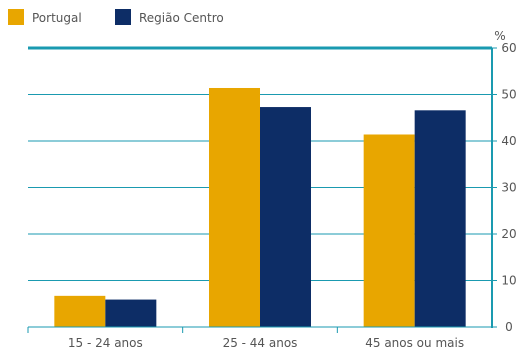  I want to click on y-tick-label: 50, so click(508, 95).